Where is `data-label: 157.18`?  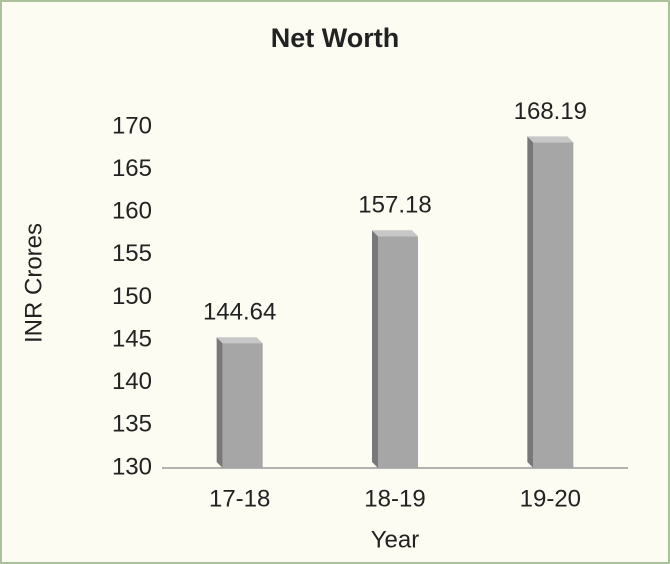 data-label: 157.18 is located at coordinates (394, 205).